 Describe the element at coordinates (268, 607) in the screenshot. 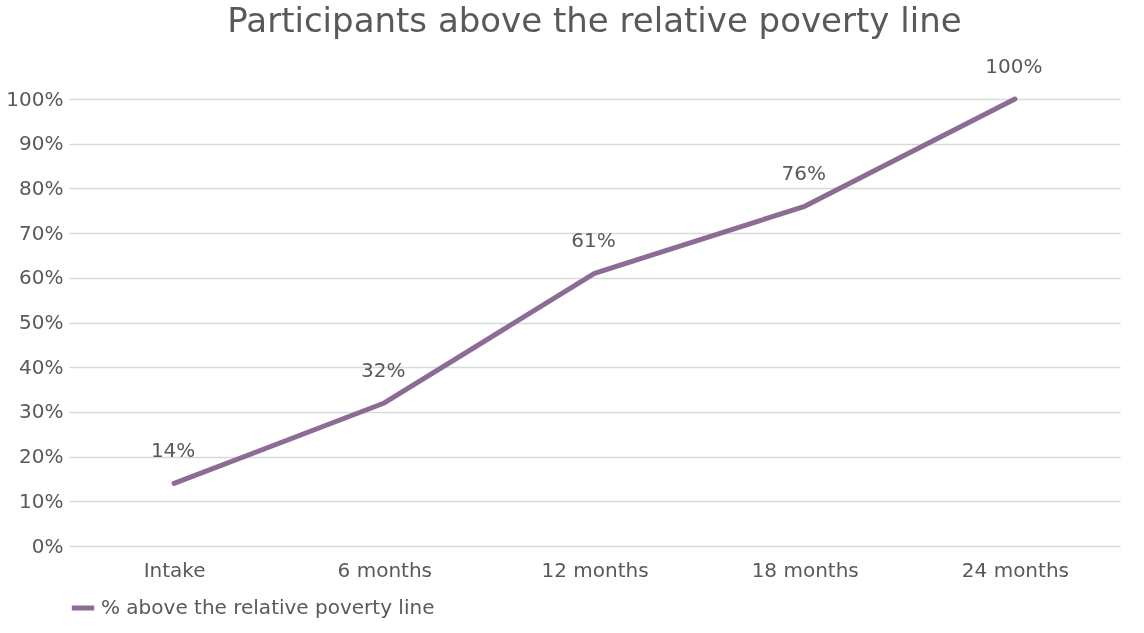

I see `legend-label: % above the relative poverty line` at that location.